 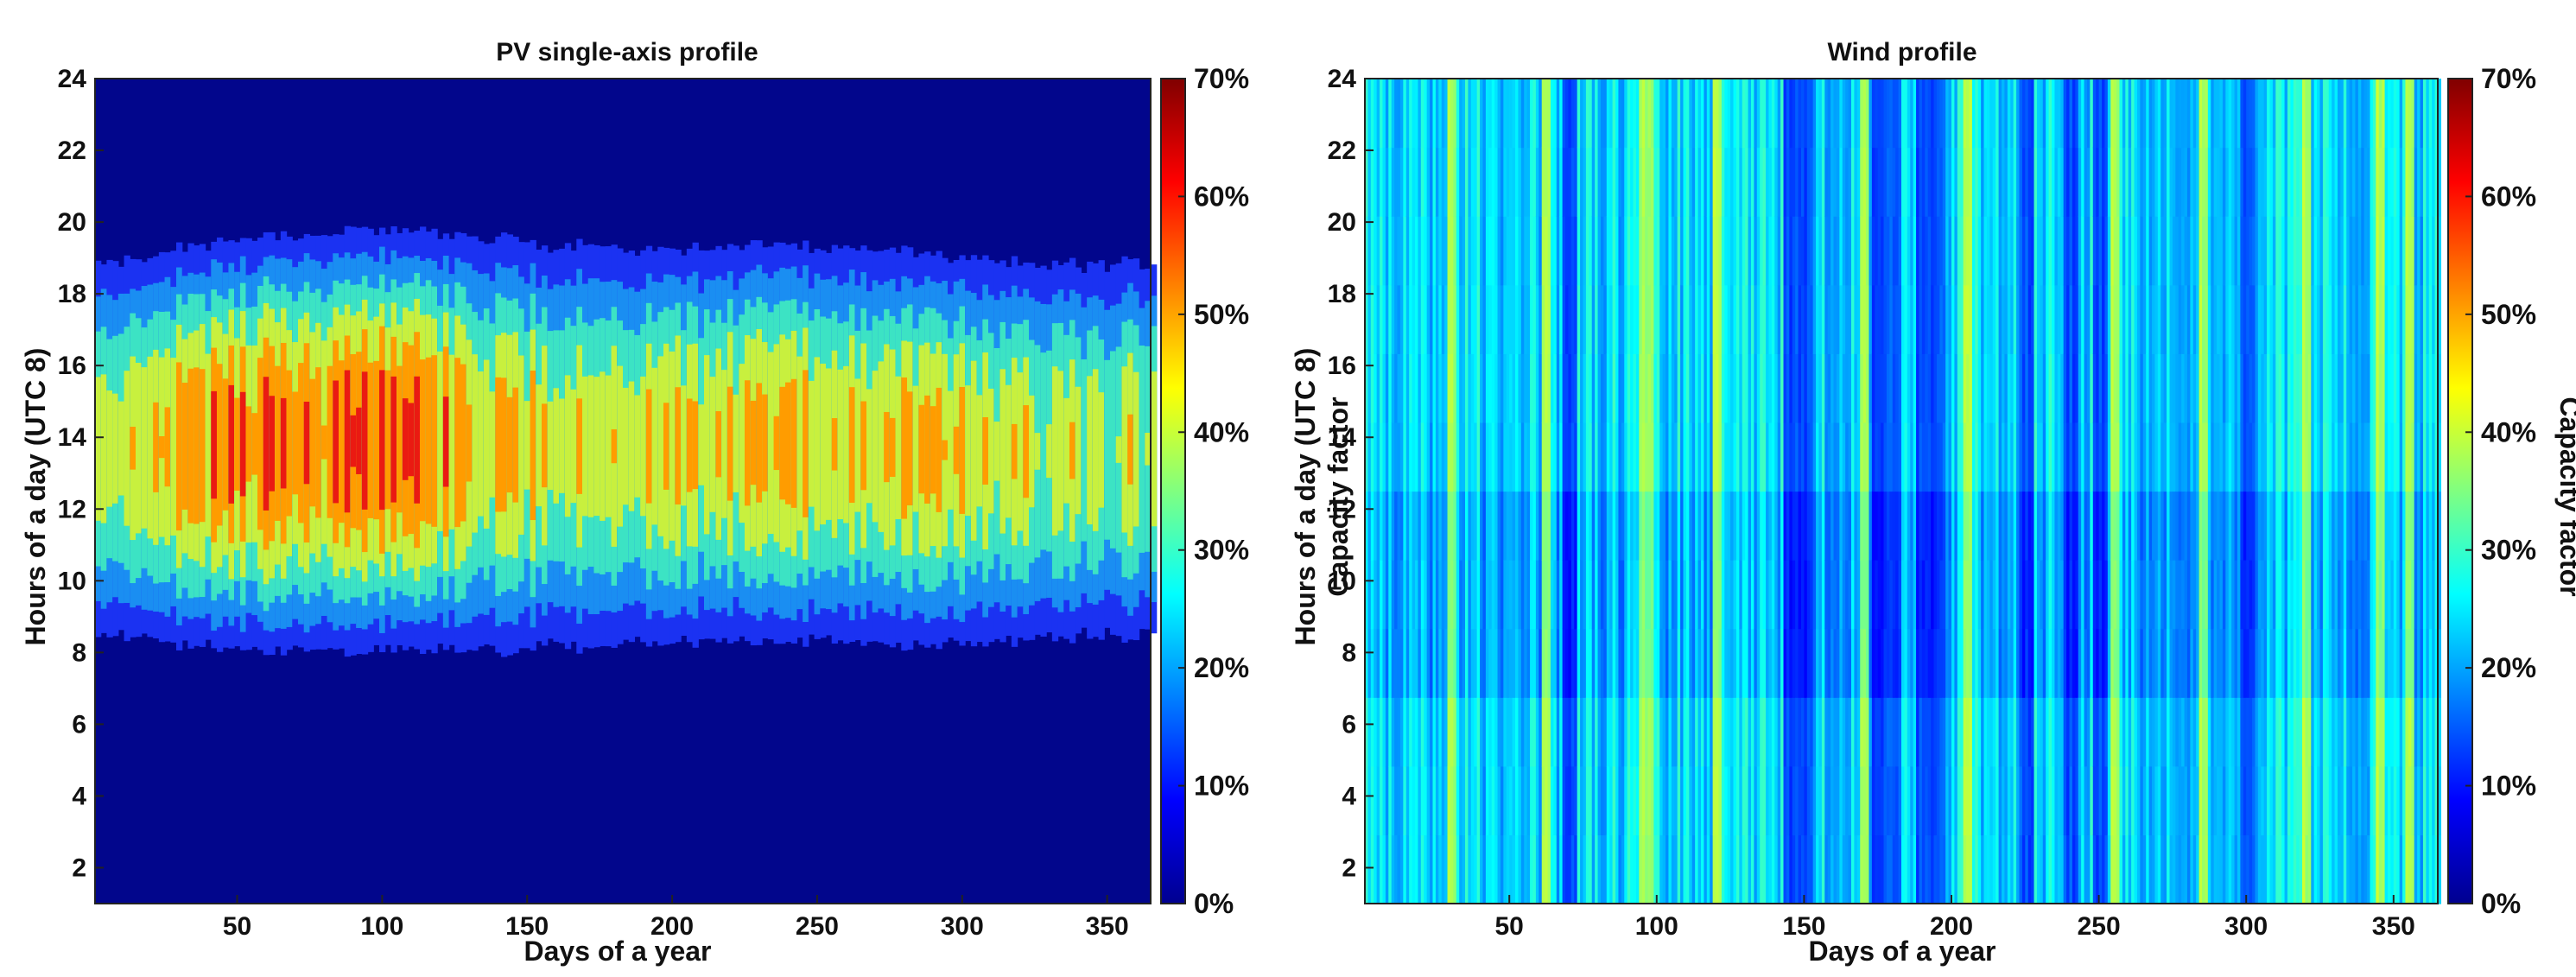 What do you see at coordinates (627, 52) in the screenshot?
I see `chart-title: PV single-axis profile` at bounding box center [627, 52].